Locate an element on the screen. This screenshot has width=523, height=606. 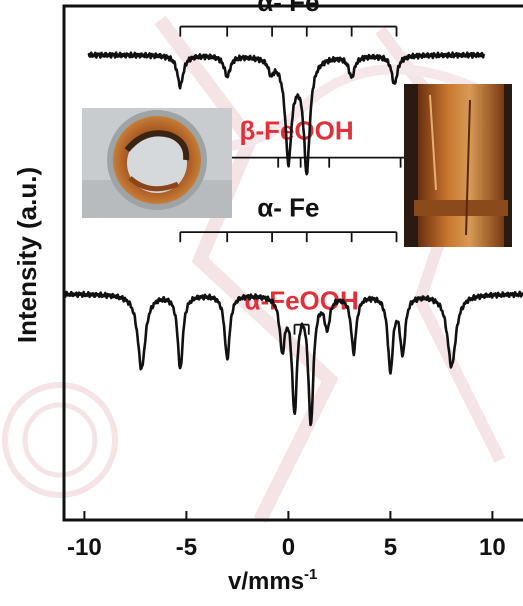
x-tick-label: -5 is located at coordinates (186, 547).